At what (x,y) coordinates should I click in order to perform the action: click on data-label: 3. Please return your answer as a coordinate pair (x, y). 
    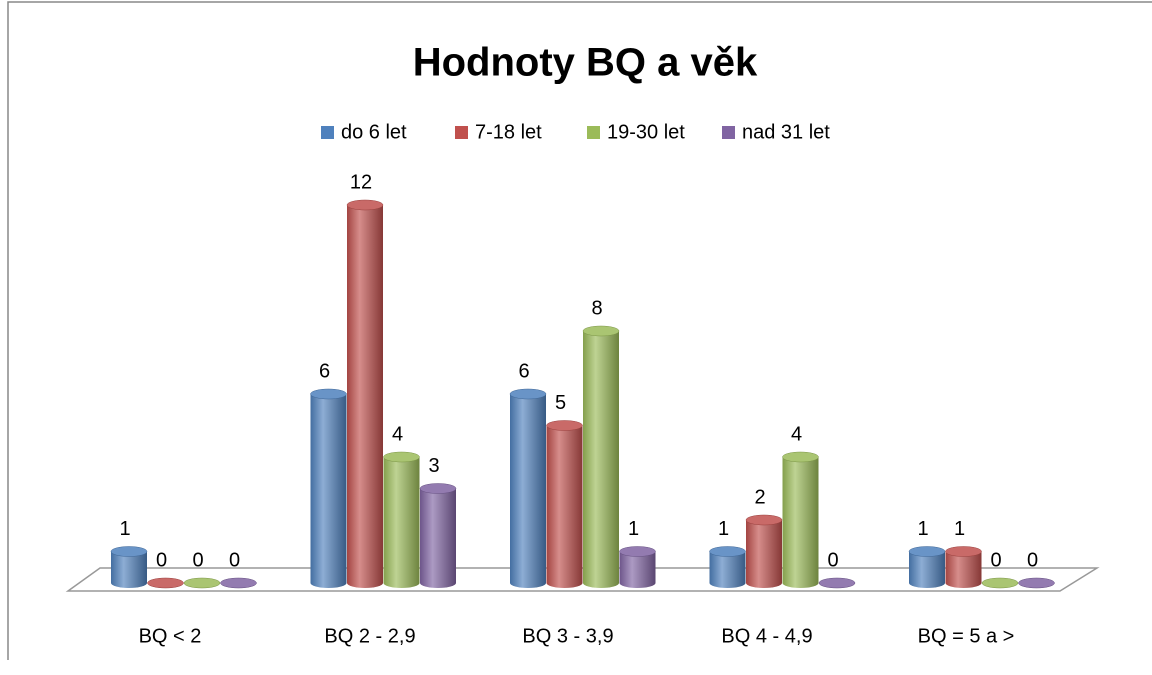
    Looking at the image, I should click on (433, 466).